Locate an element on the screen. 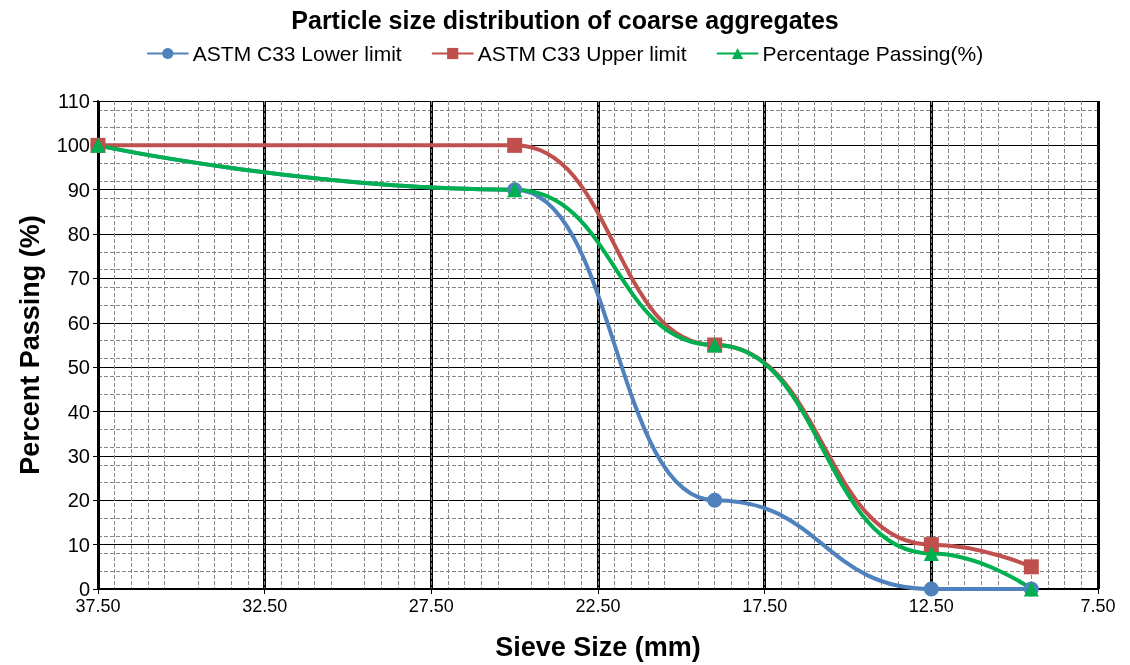 This screenshot has width=1130, height=665. y-axis-title: Percent Passing (%) is located at coordinates (29, 345).